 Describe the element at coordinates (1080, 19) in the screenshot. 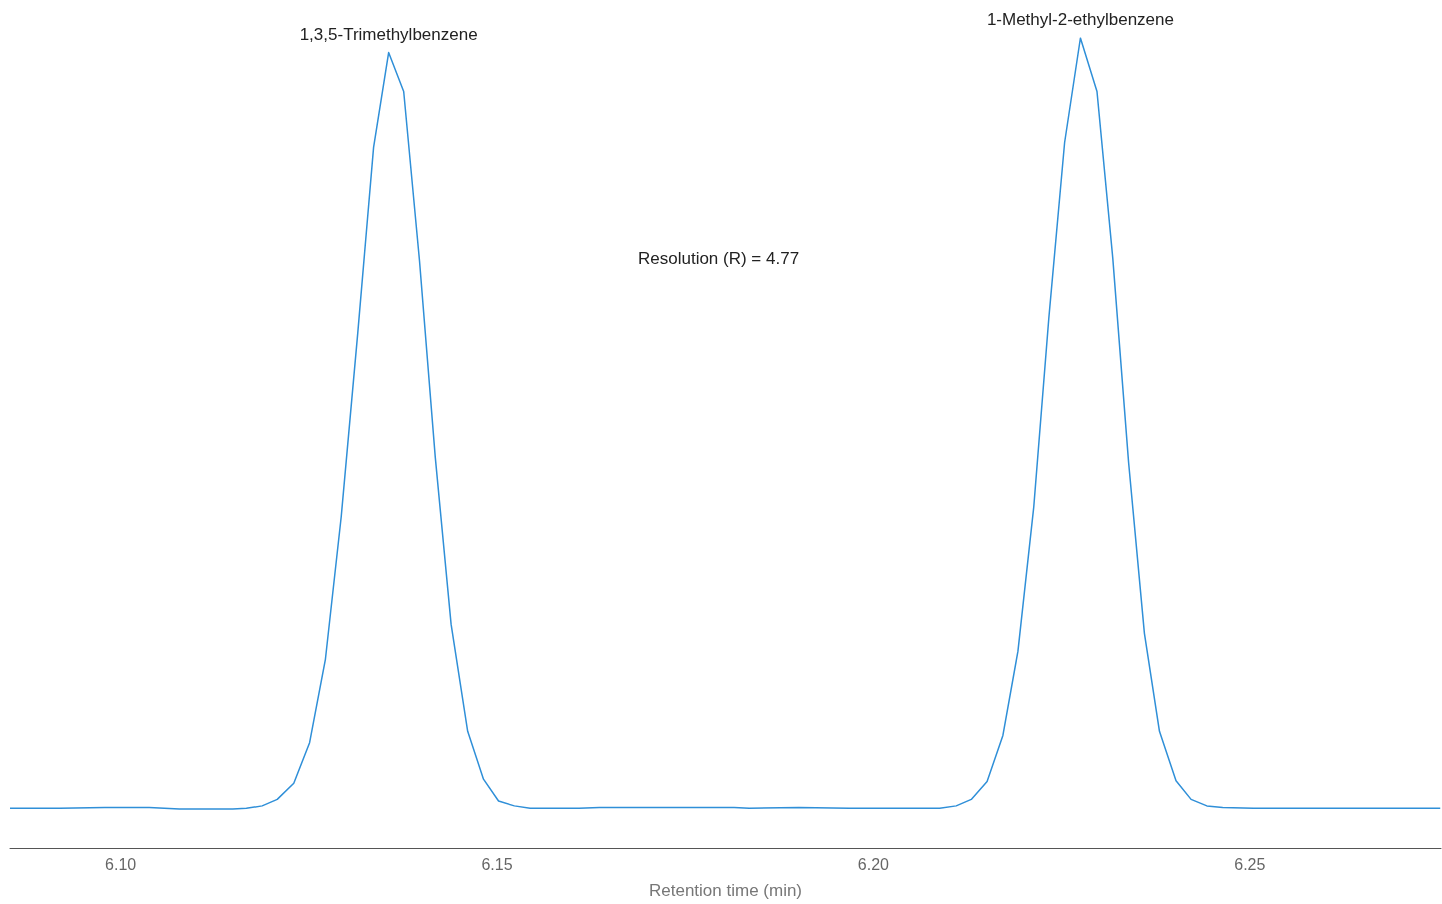

I see `annotation: 1-Methyl-2-ethylbenzene` at that location.